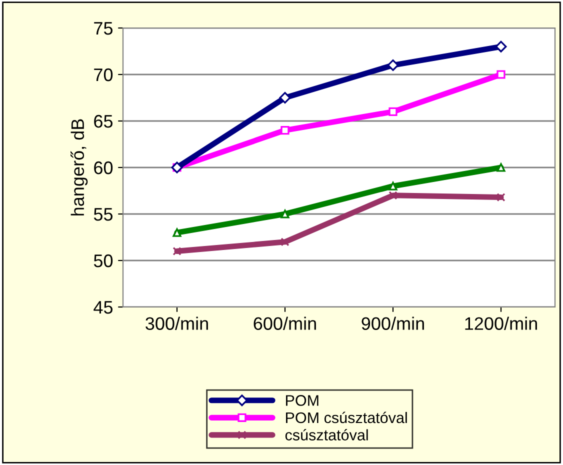 The height and width of the screenshot is (465, 563). Describe the element at coordinates (103, 121) in the screenshot. I see `y-tick-label: 65` at that location.